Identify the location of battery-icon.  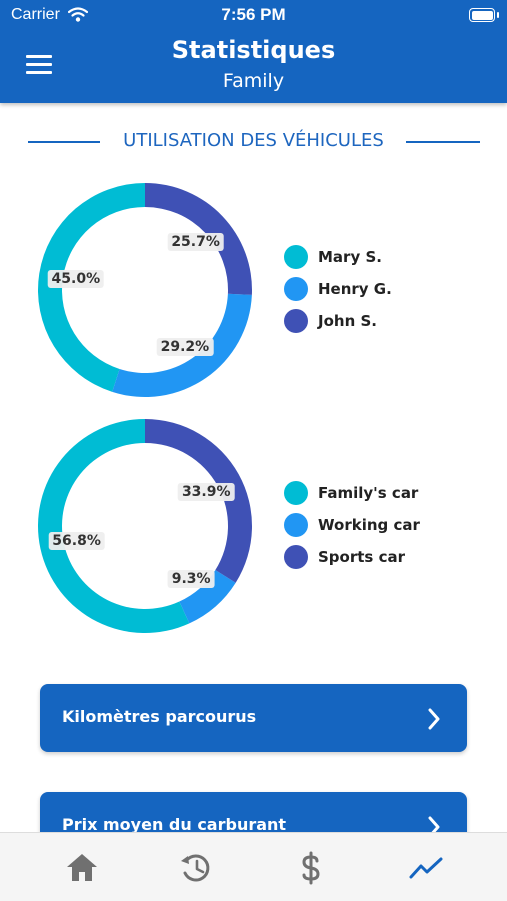
(484, 15).